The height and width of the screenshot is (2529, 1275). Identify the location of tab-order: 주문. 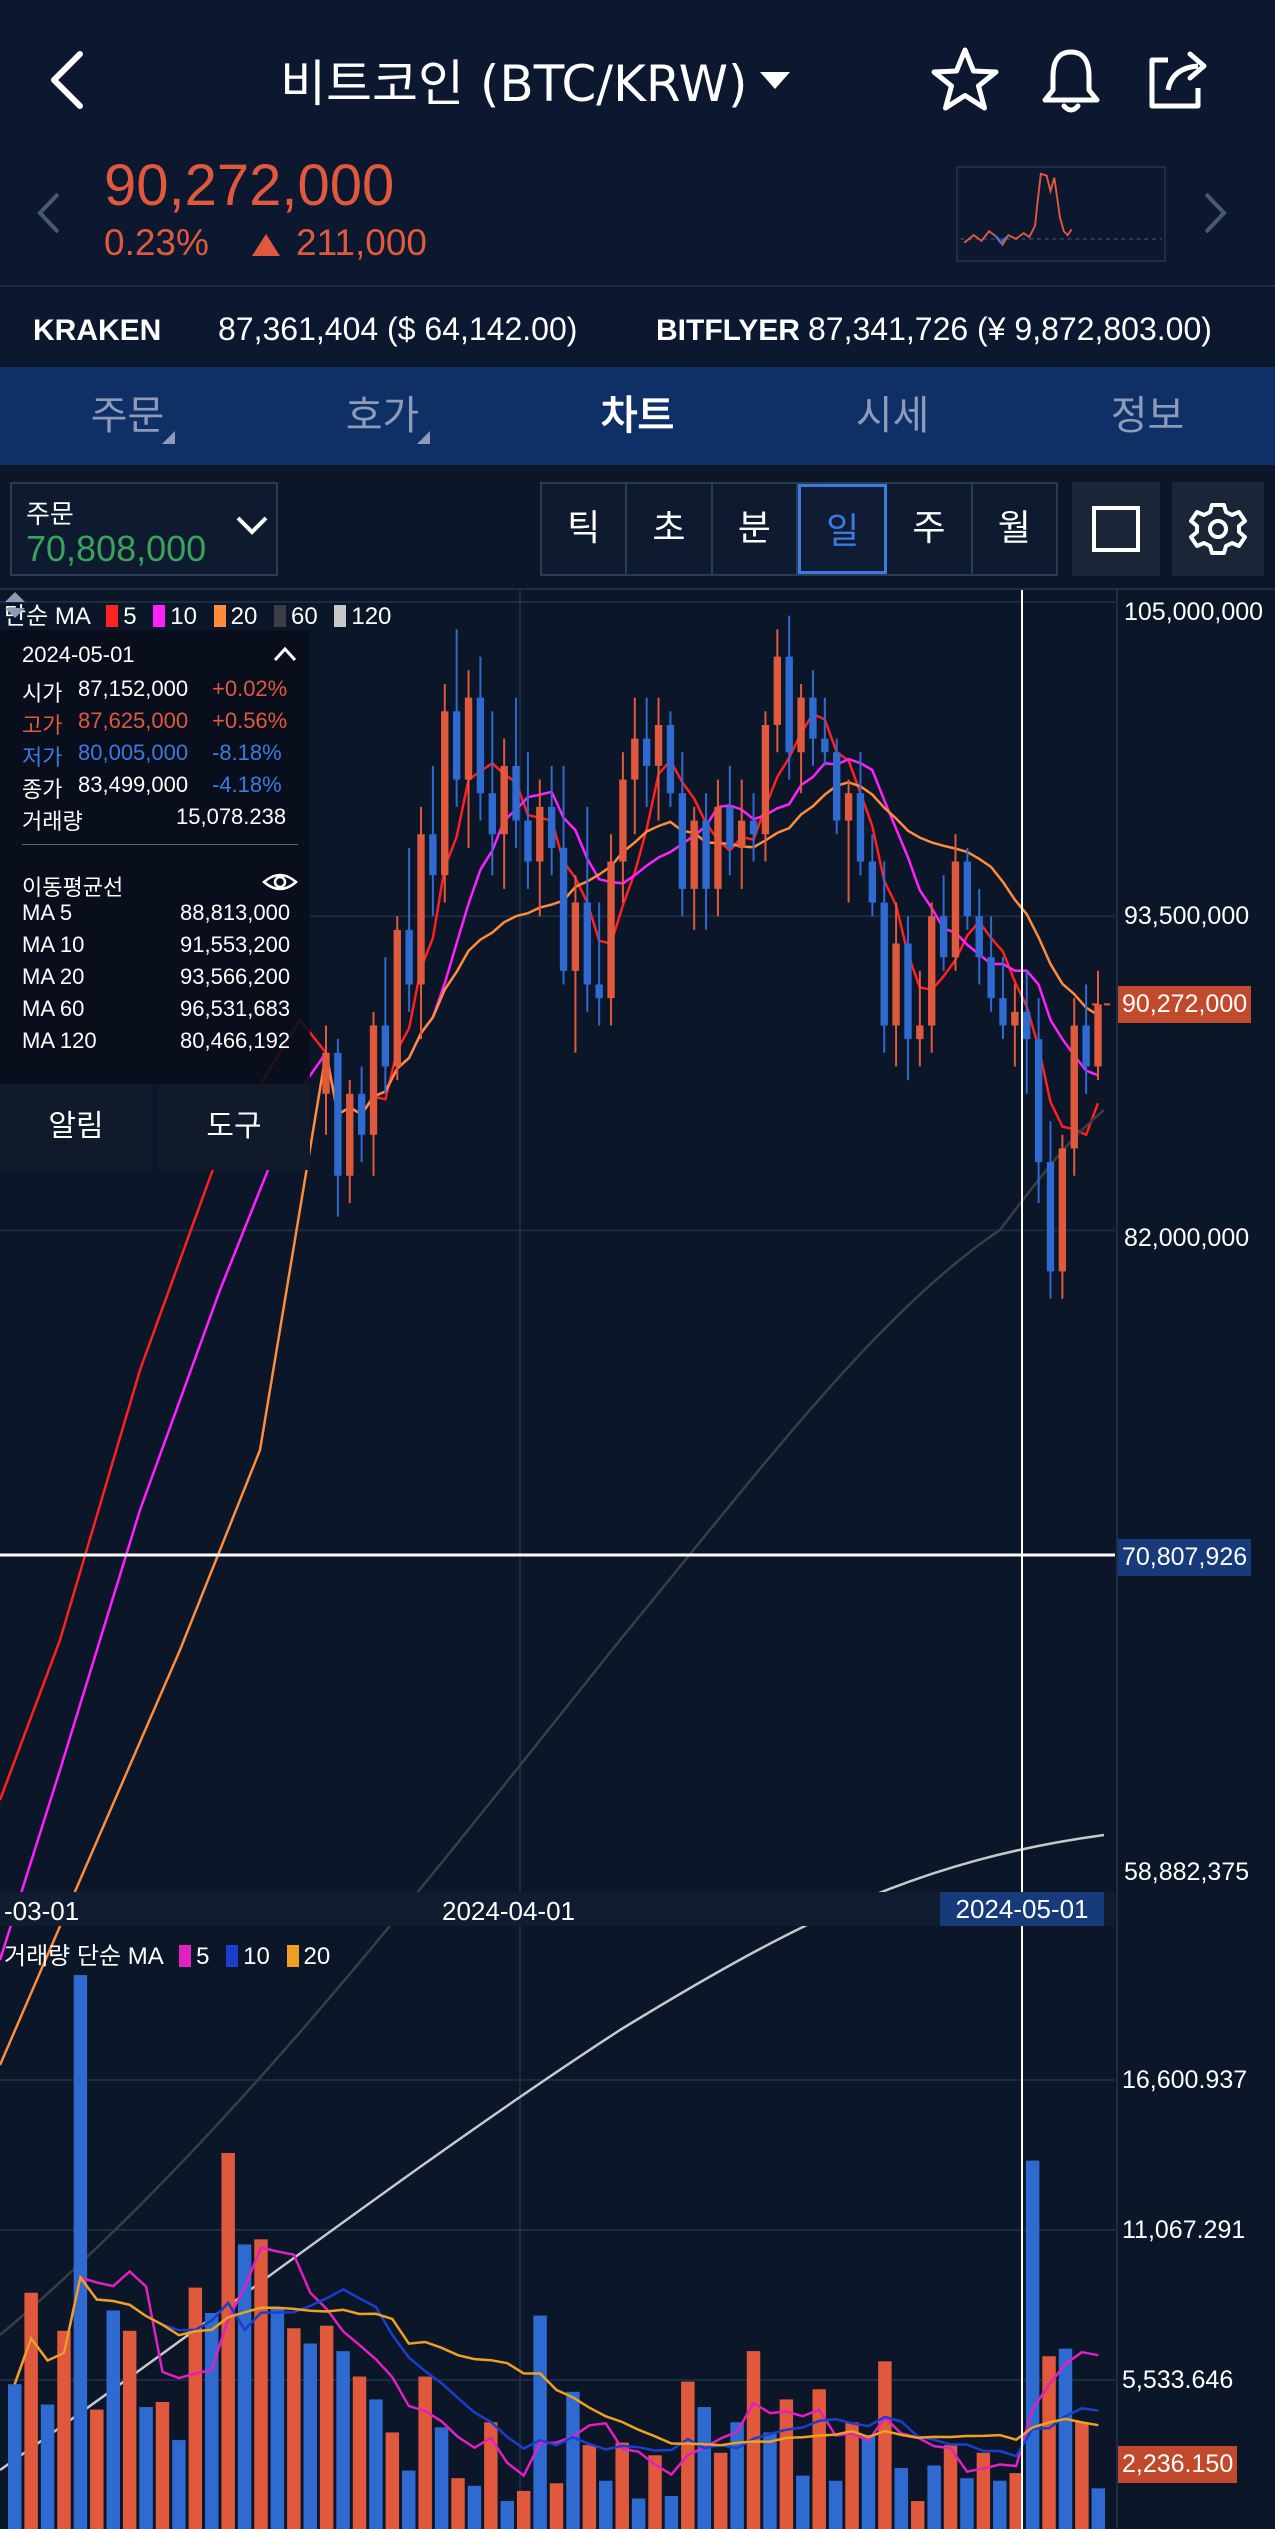
(127, 416).